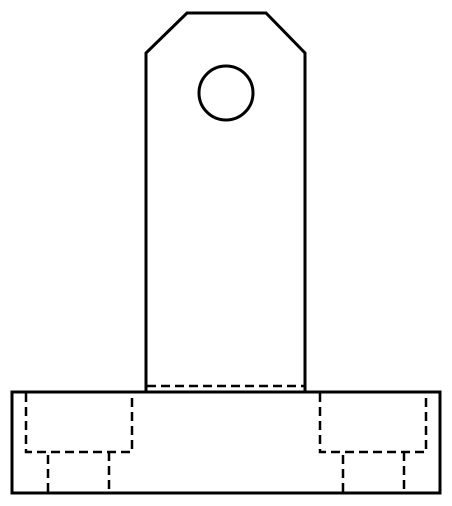 This screenshot has width=452, height=506. What do you see at coordinates (79, 423) in the screenshot?
I see `left-counterbore-hidden` at bounding box center [79, 423].